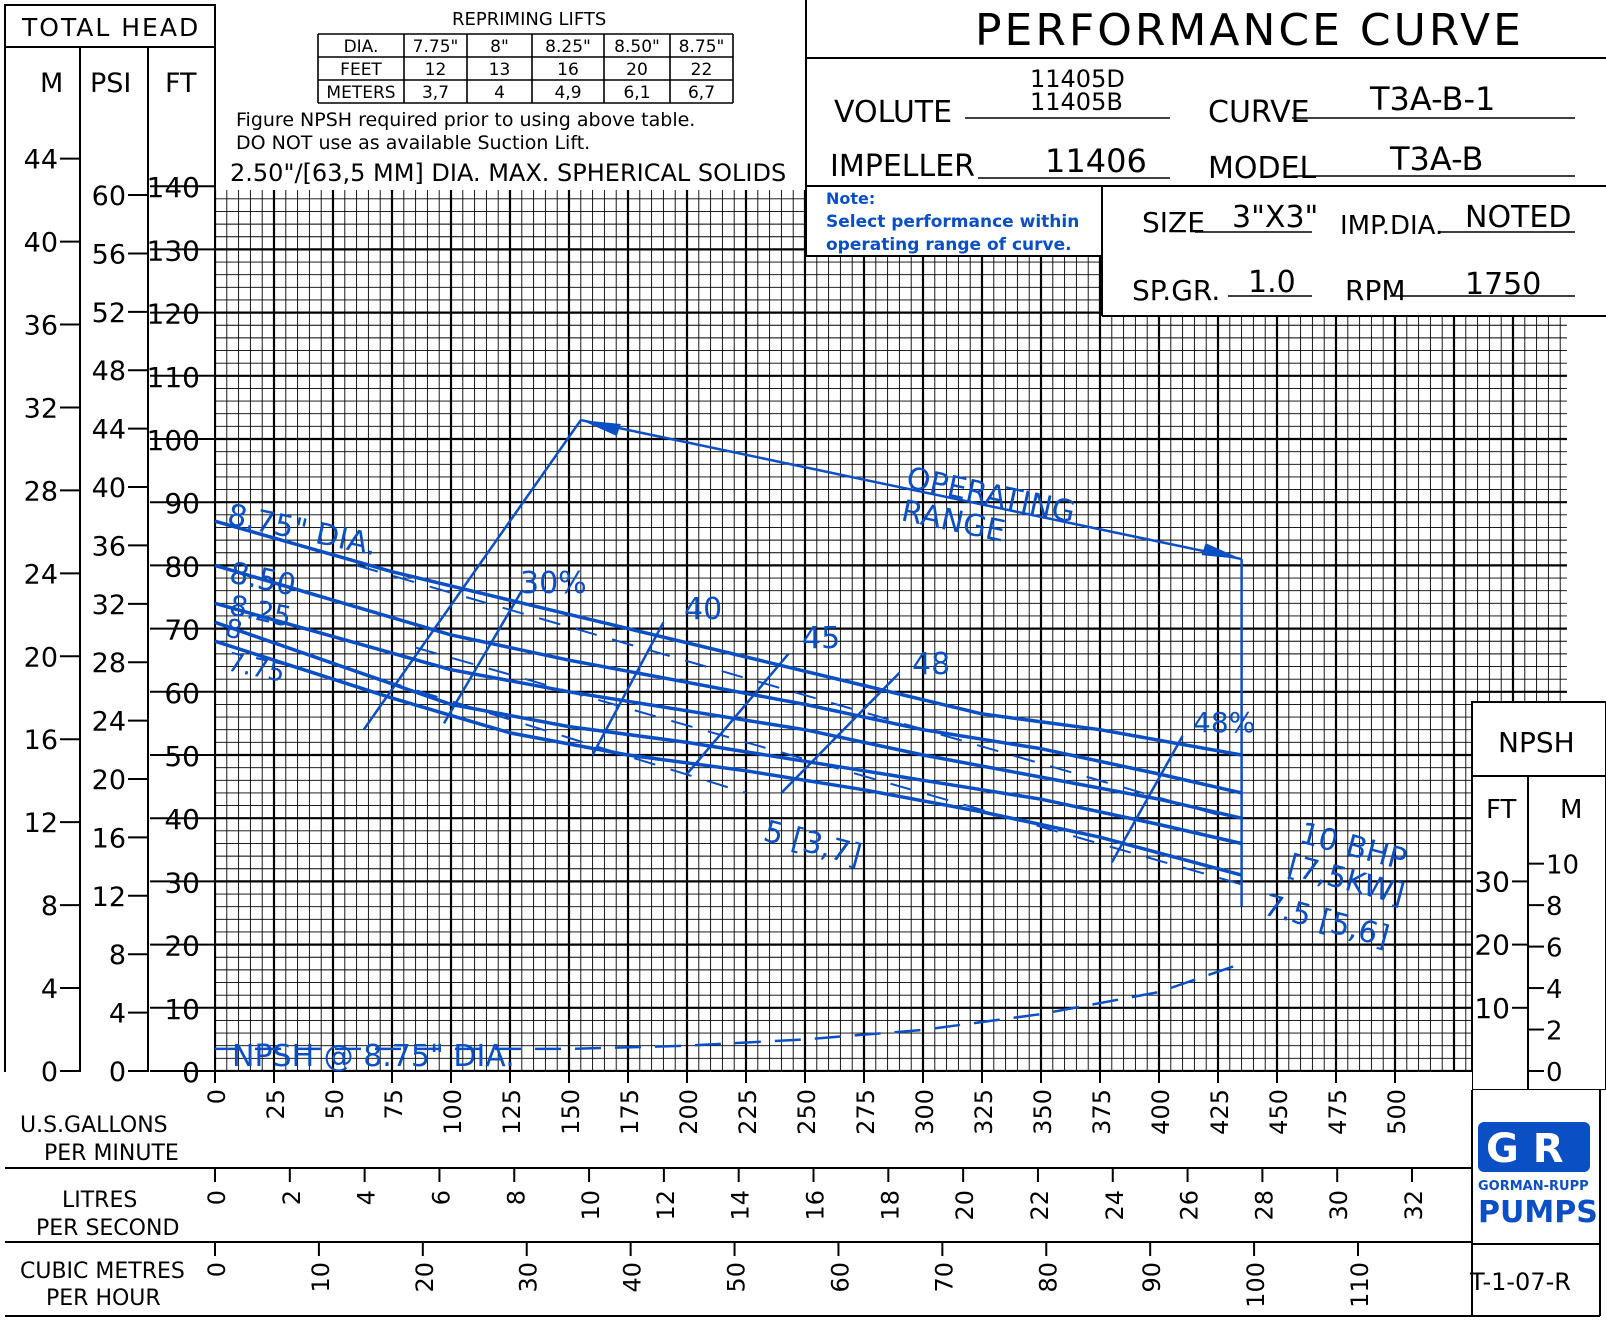  What do you see at coordinates (1554, 949) in the screenshot?
I see `npsh-m-tick-label: 6` at bounding box center [1554, 949].